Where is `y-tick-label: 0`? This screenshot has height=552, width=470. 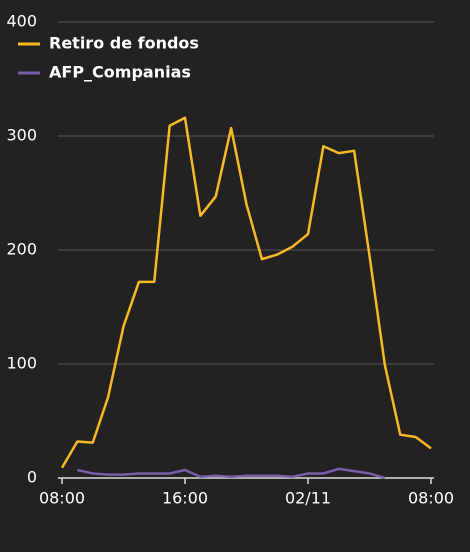
y-tick-label: 0 is located at coordinates (32, 477).